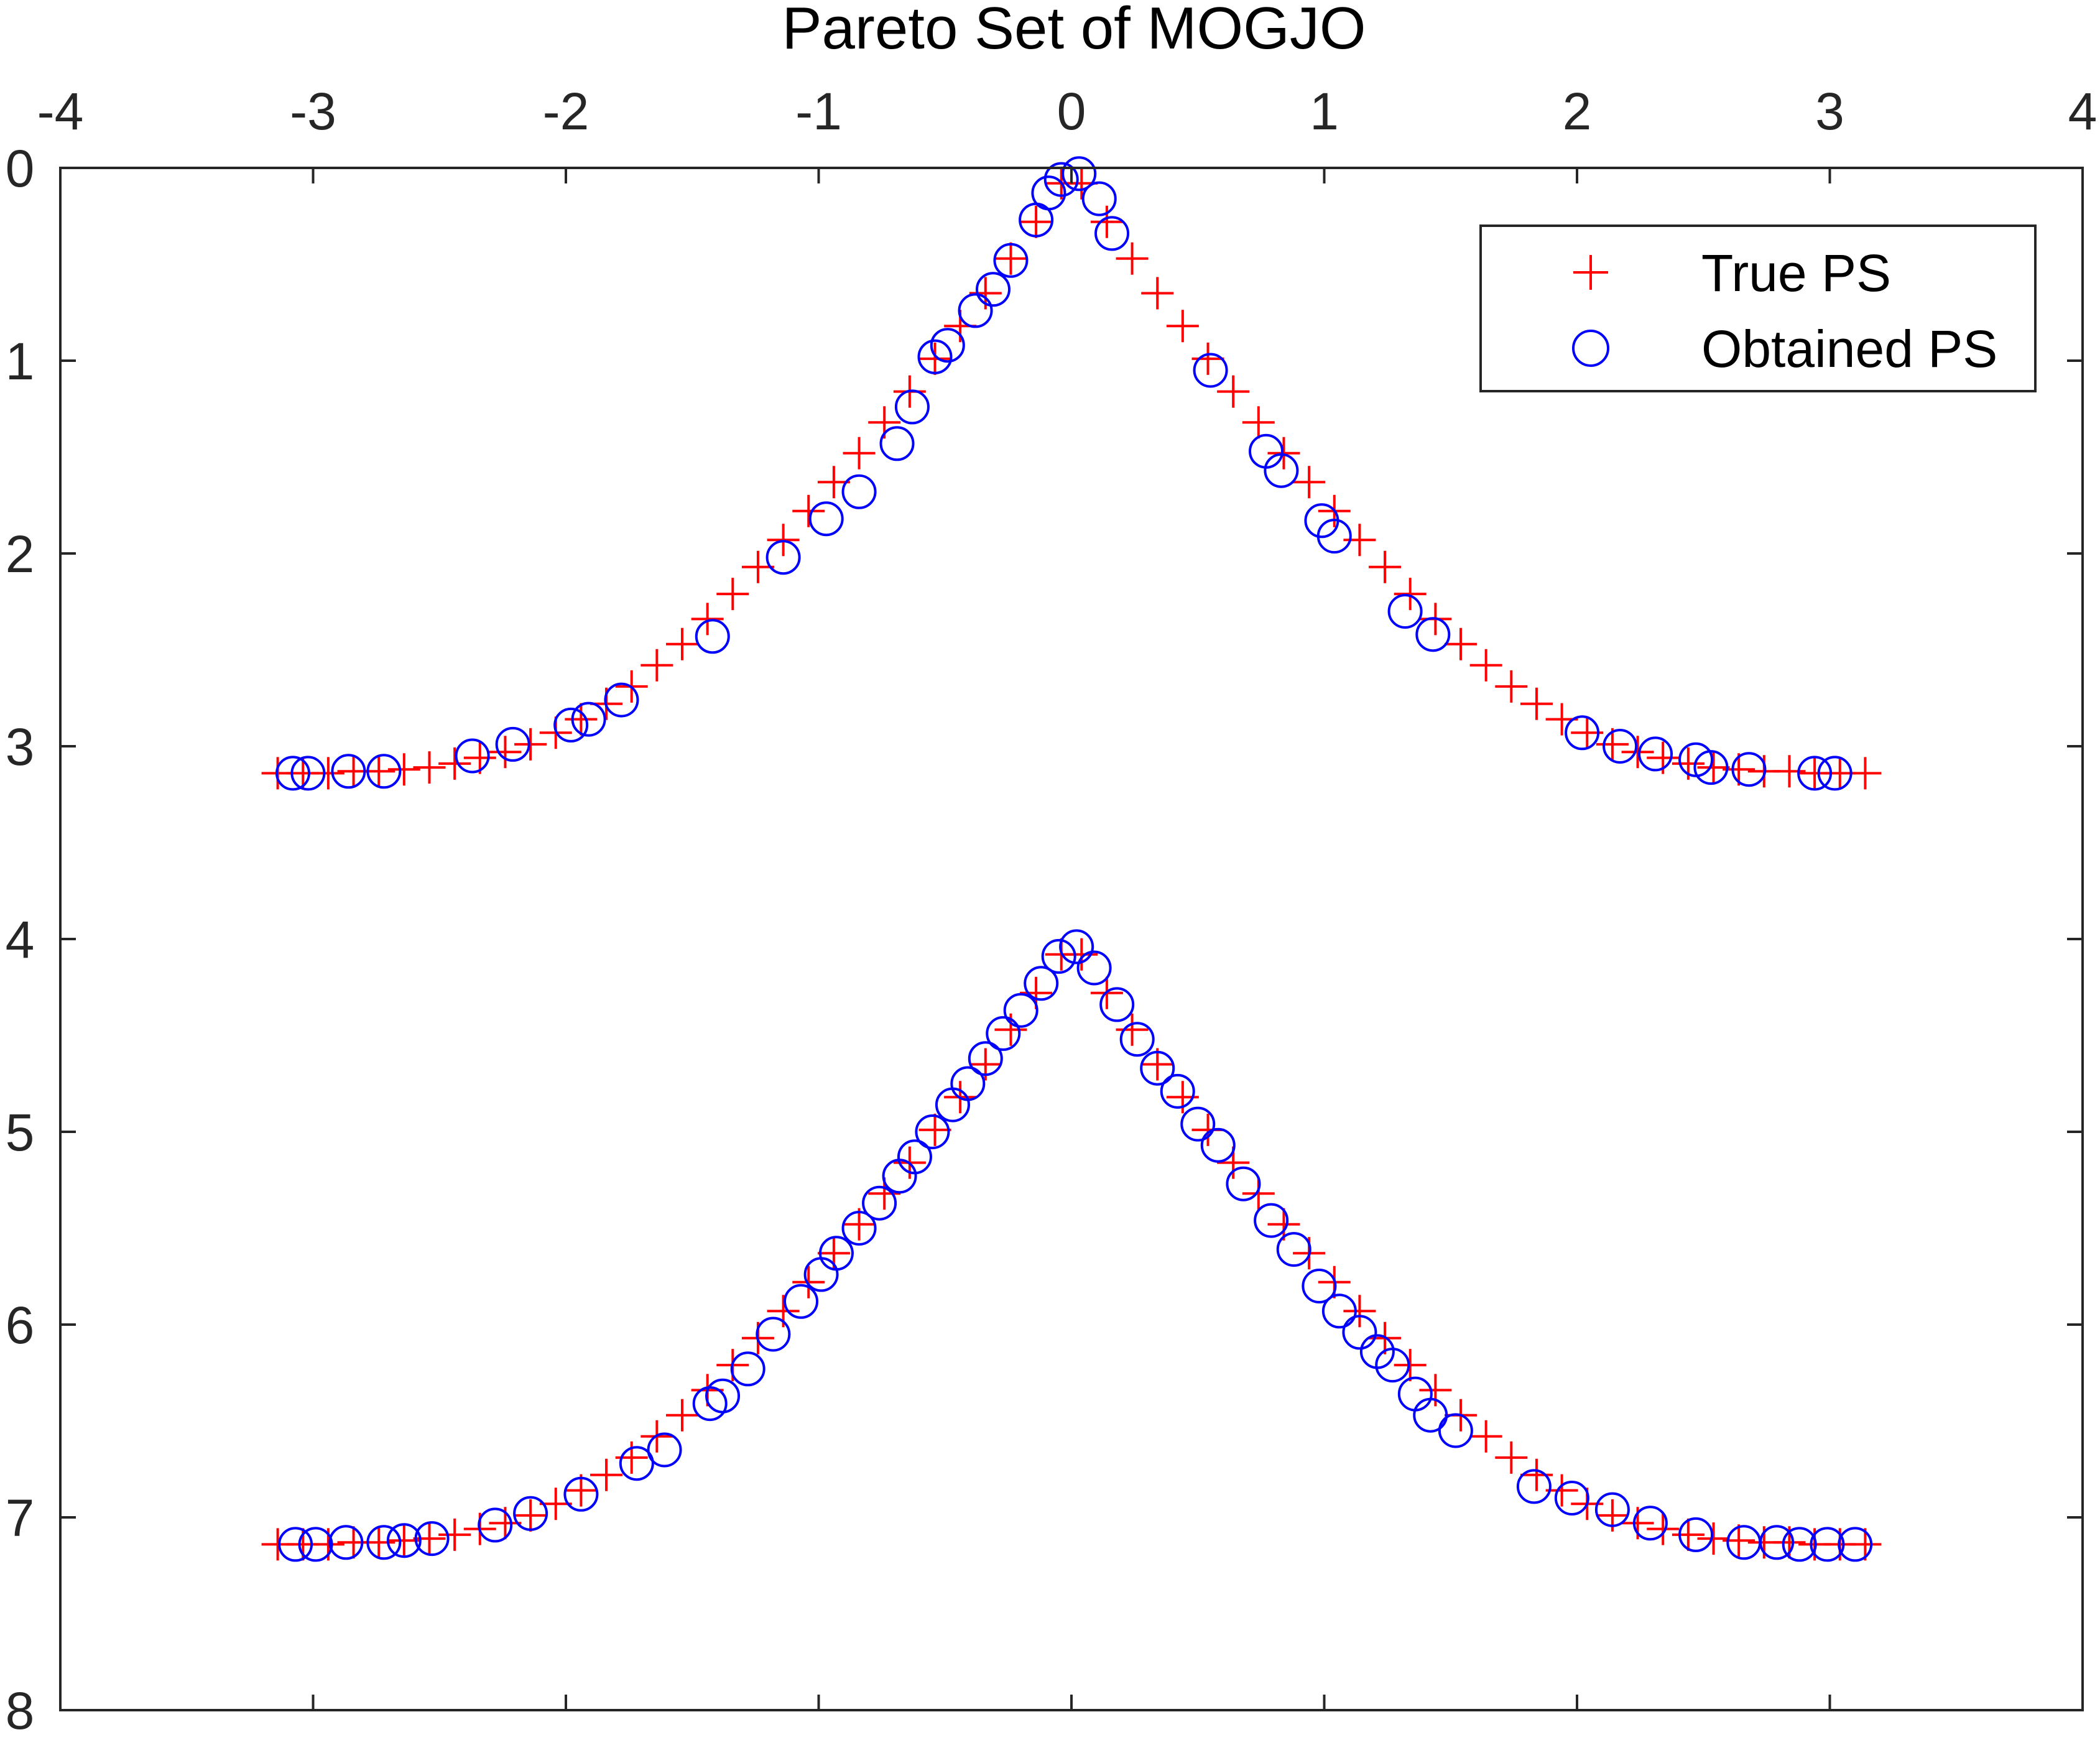 The image size is (2100, 1740). I want to click on y-tick-label: 1, so click(20, 361).